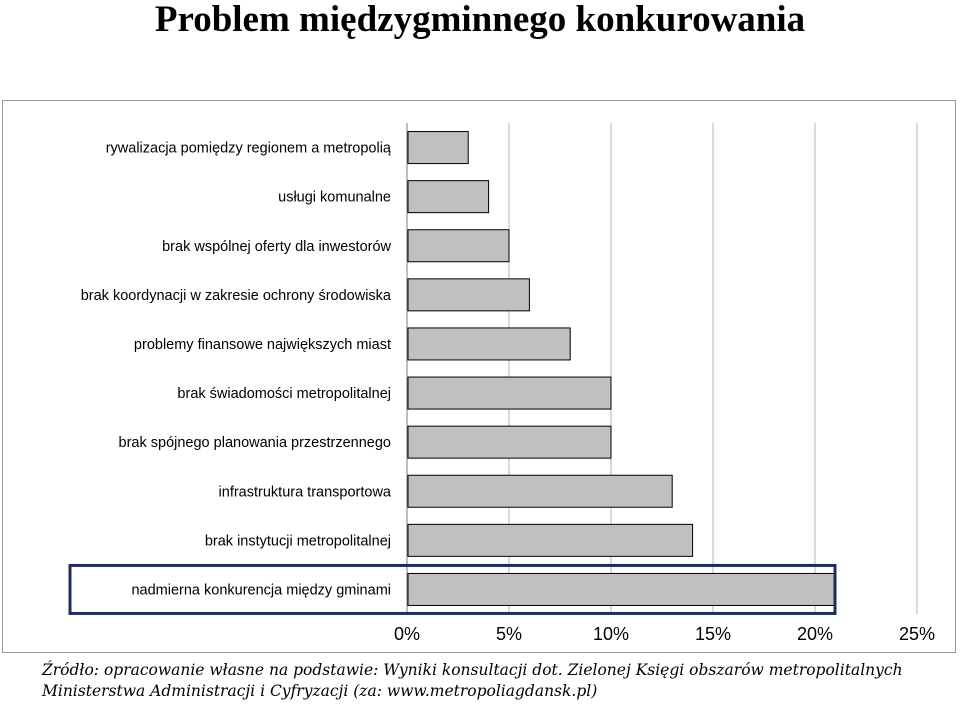 Image resolution: width=960 pixels, height=706 pixels. Describe the element at coordinates (255, 443) in the screenshot. I see `category-label: brak spójnego planowania przestrzennego` at that location.